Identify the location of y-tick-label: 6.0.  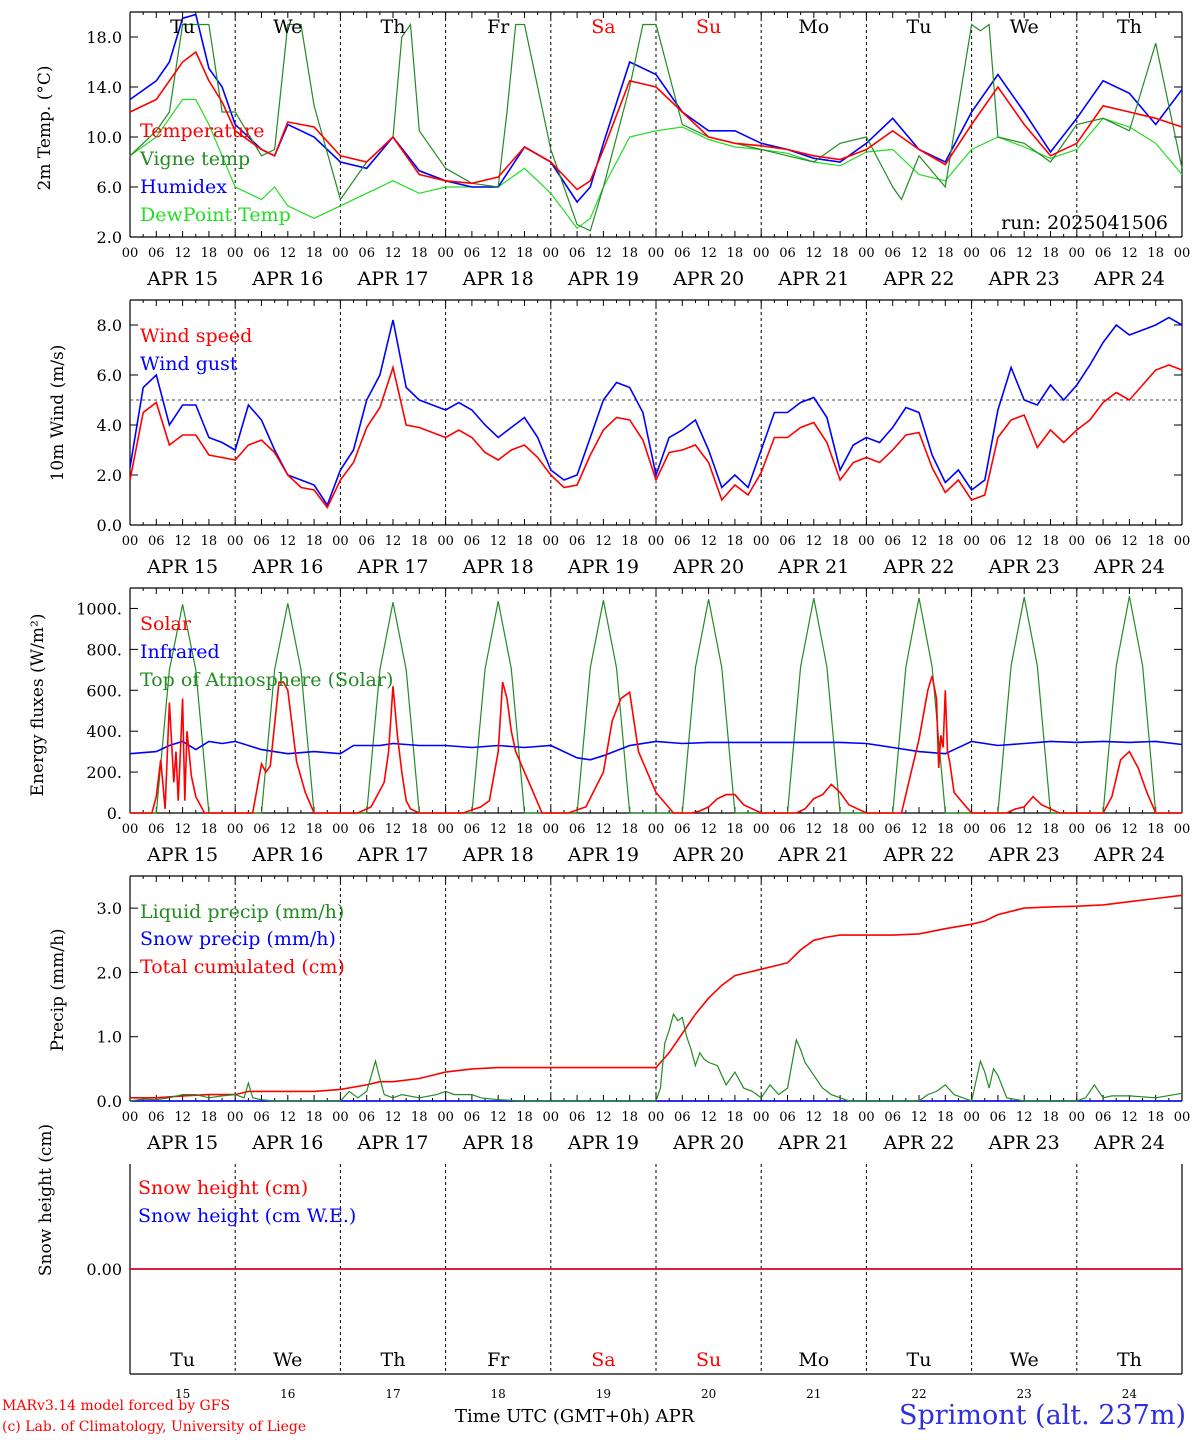
(109, 375).